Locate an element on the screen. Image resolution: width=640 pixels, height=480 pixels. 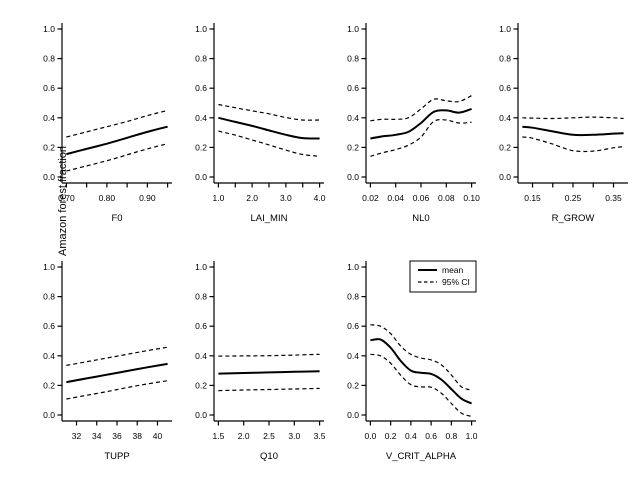
axis-text: 0.35 is located at coordinates (613, 198).